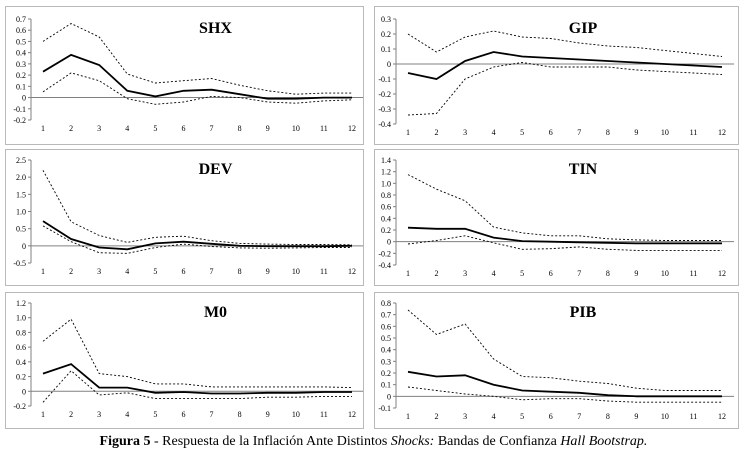  Describe the element at coordinates (352, 414) in the screenshot. I see `m0-x-tick-label: 12` at that location.